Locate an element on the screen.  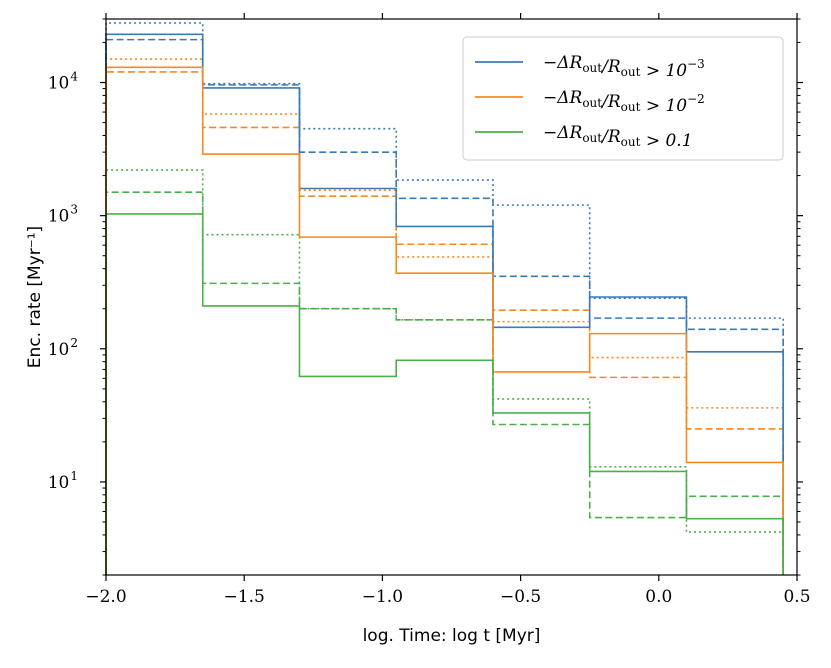
legend-entry-label: −ΔRout/Rout > 10−3 is located at coordinates (624, 67).